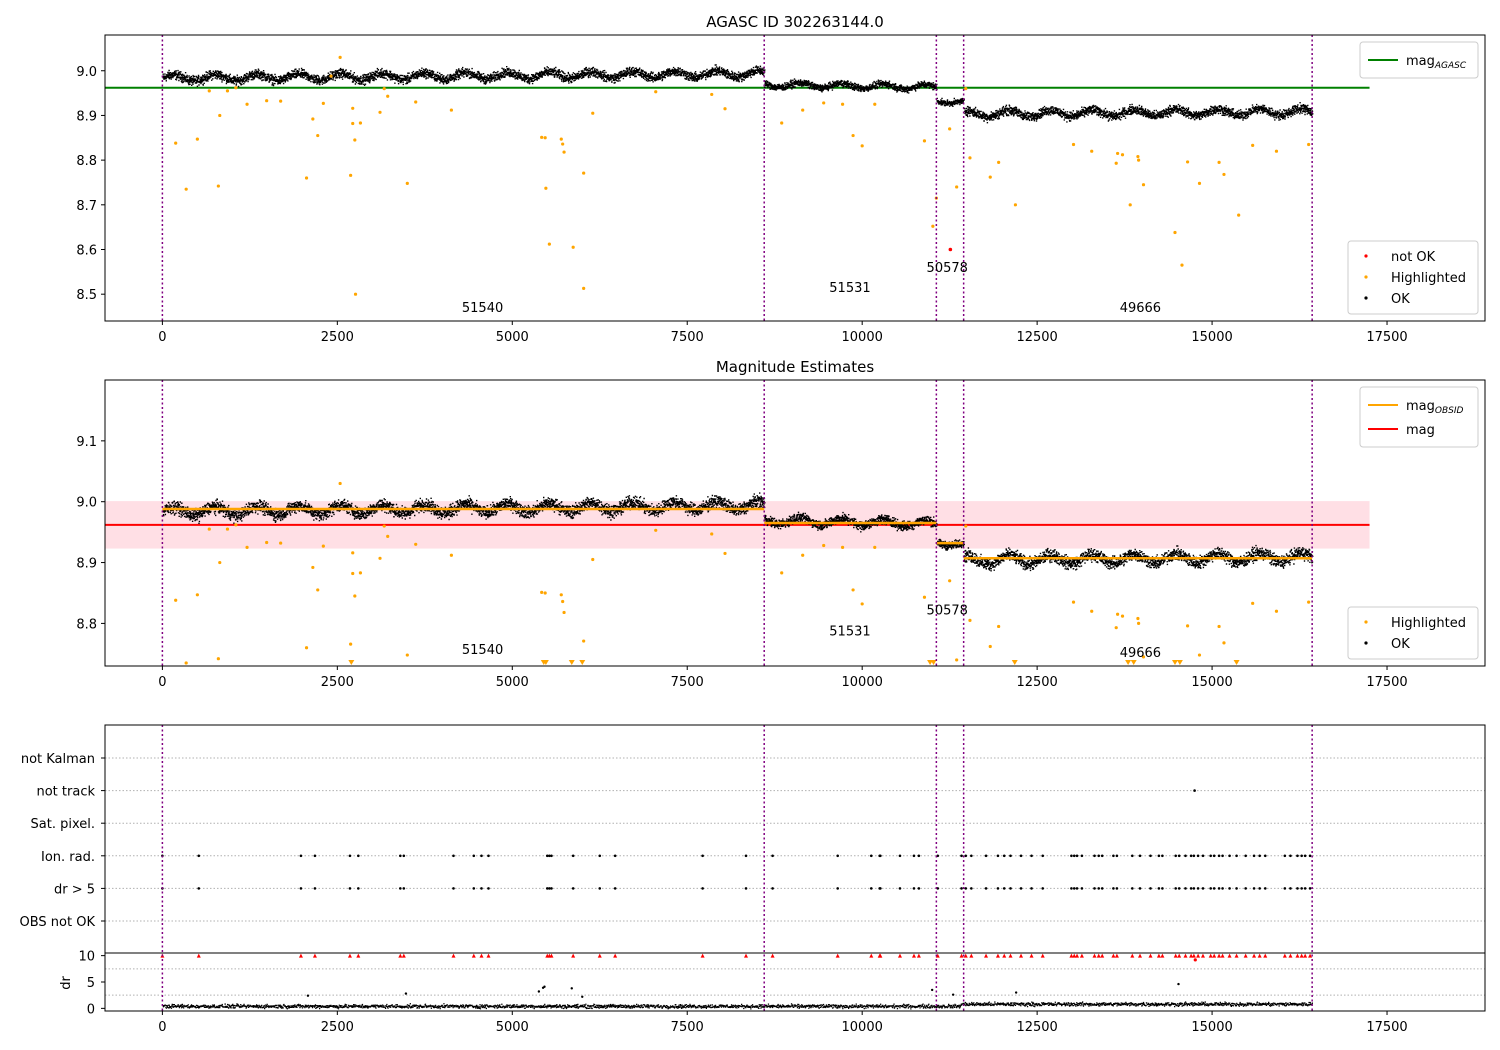 This screenshot has height=1050, width=1500. Describe the element at coordinates (1386, 1027) in the screenshot. I see `x-tick-label: 17500` at that location.